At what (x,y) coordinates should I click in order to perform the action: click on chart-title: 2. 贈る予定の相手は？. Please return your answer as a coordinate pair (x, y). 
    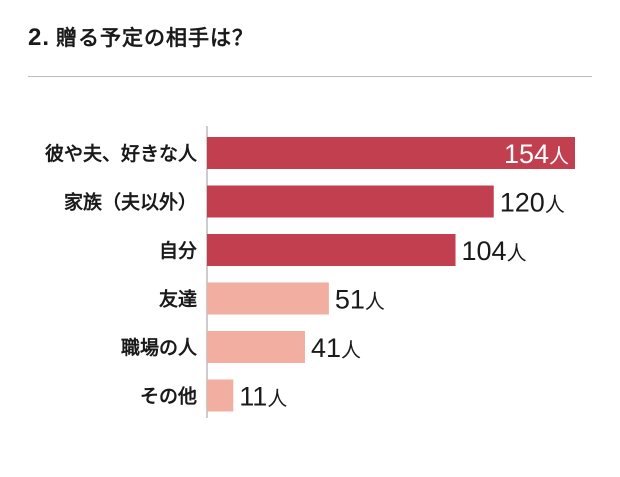
    Looking at the image, I should click on (141, 37).